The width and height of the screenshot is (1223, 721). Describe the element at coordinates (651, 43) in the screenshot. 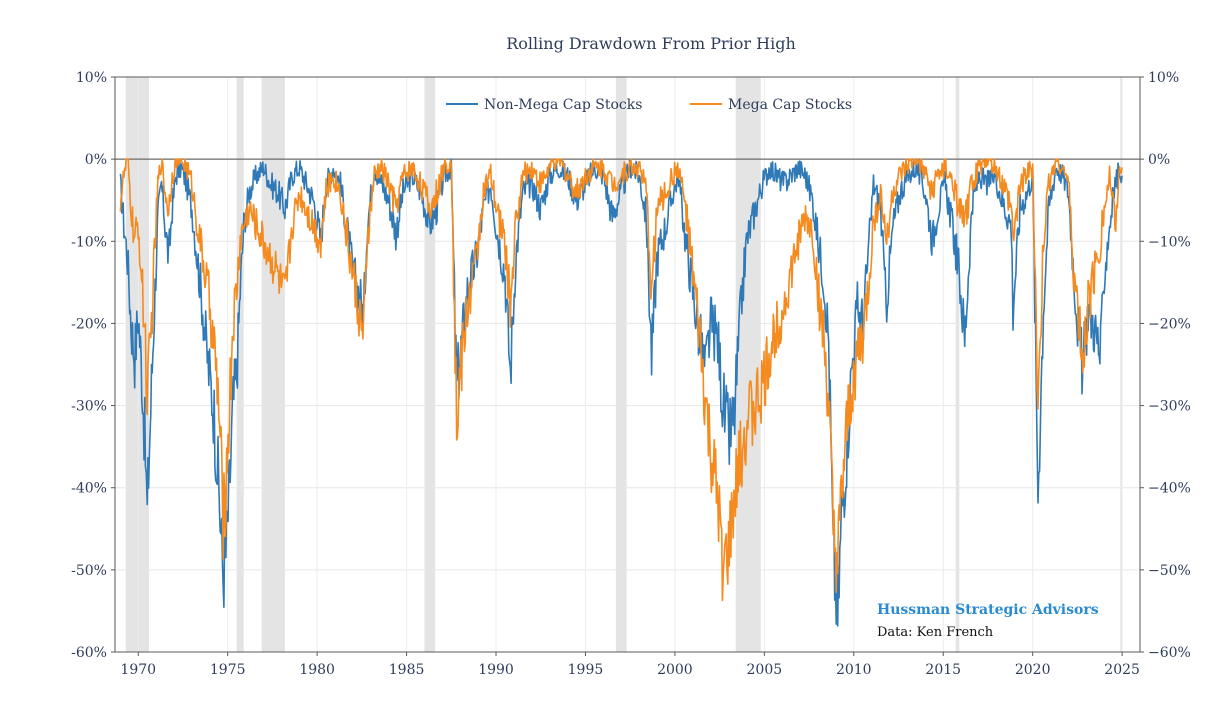

I see `chart-title: Rolling Drawdown From Prior High` at that location.